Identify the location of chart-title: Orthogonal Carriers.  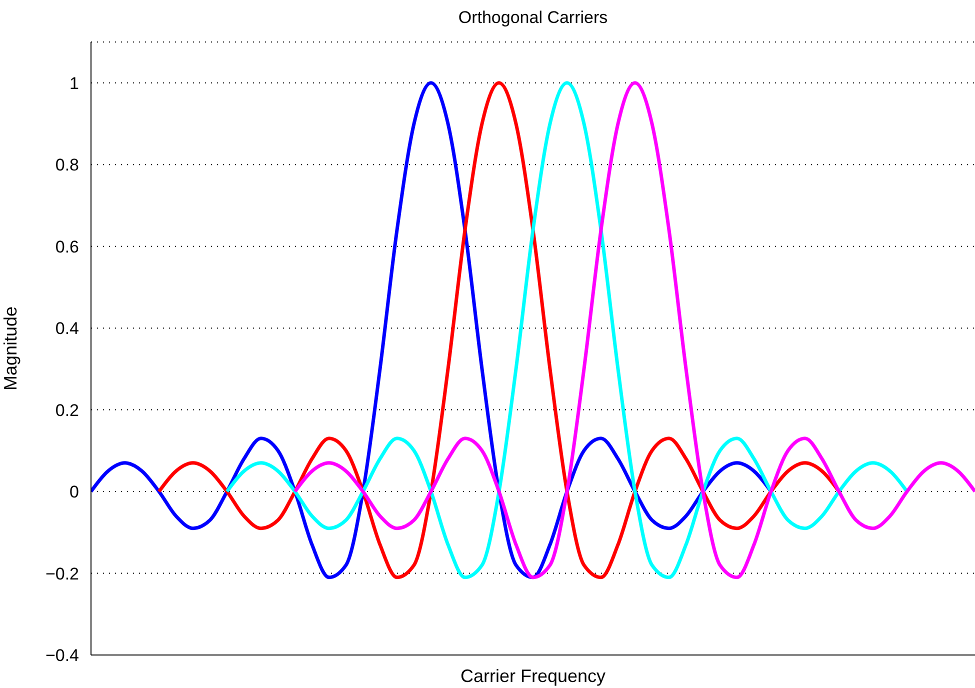
(533, 18).